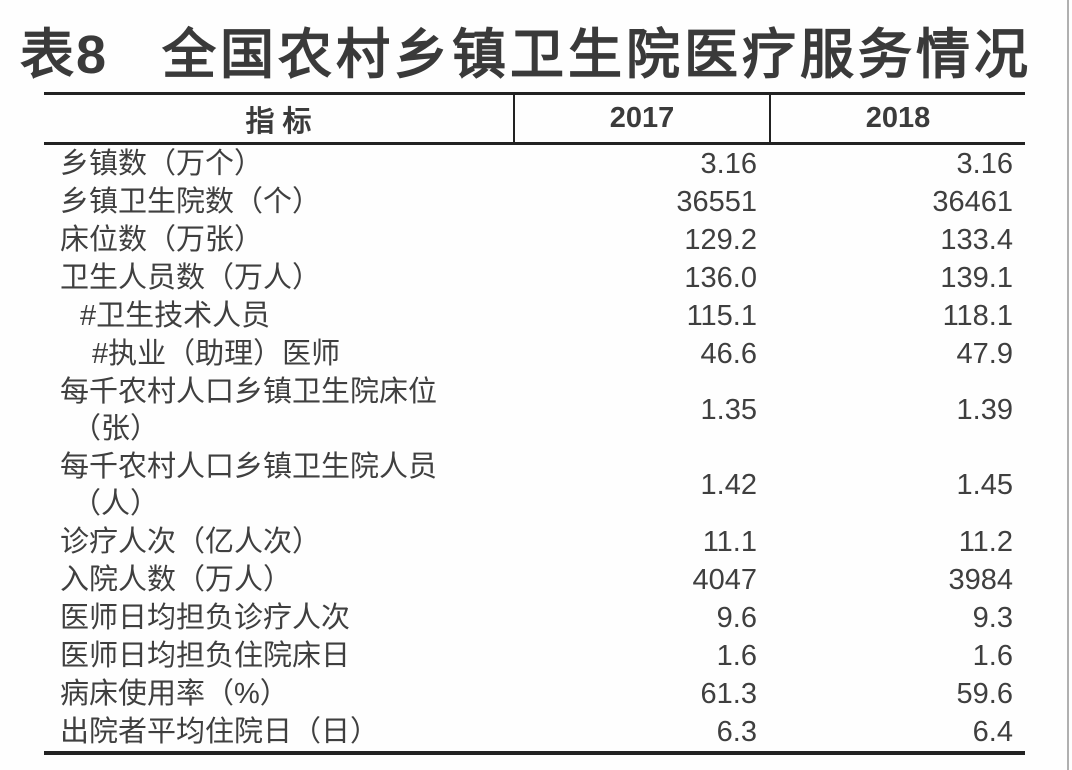  What do you see at coordinates (279, 485) in the screenshot?
I see `indicator-cell: 每千农村人口乡镇卫生院人员 （人）` at bounding box center [279, 485].